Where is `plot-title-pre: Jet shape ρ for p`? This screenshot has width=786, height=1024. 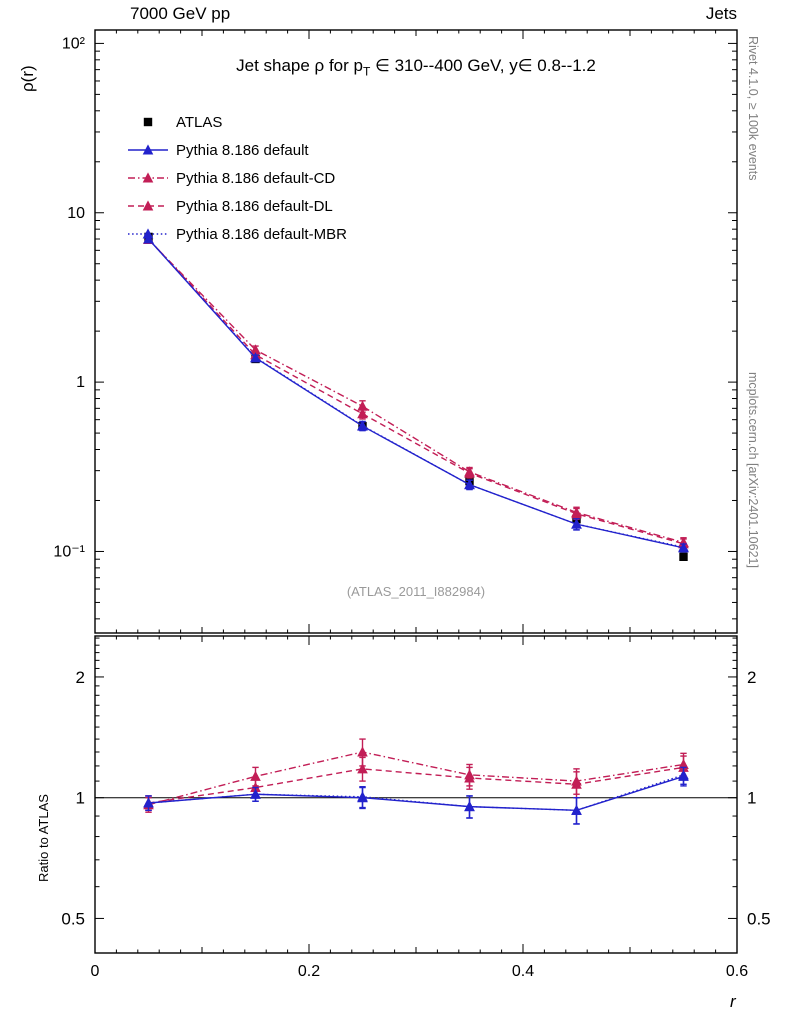
plot-title-pre: Jet shape ρ for p is located at coordinates (299, 65).